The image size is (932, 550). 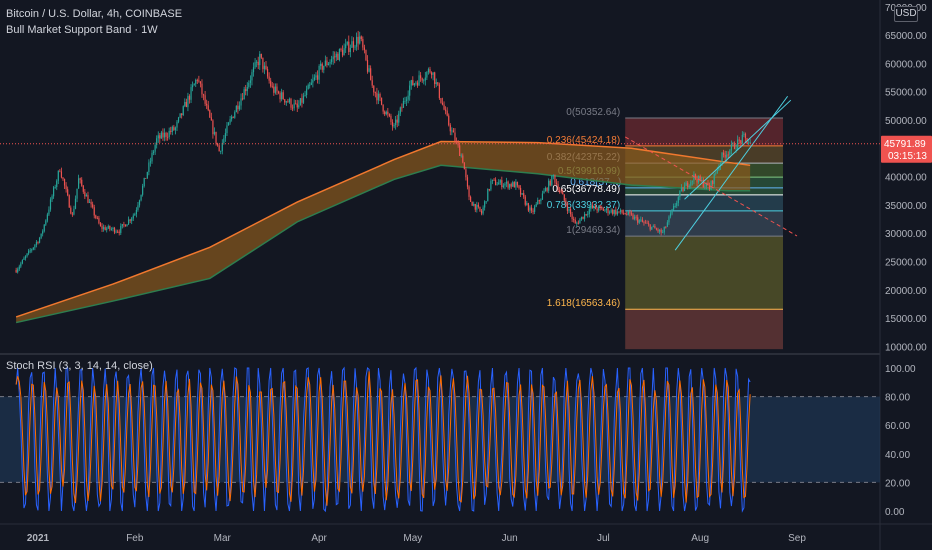 What do you see at coordinates (82, 30) in the screenshot?
I see `indicator-title: Bull Market Support Band · 1W` at bounding box center [82, 30].